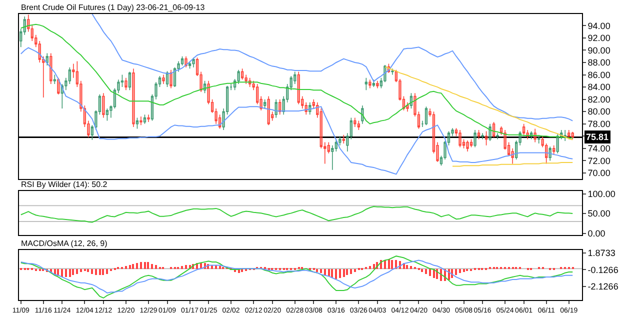 Image resolution: width=630 pixels, height=326 pixels. I want to click on y-tick-label: 0.00, so click(597, 233).